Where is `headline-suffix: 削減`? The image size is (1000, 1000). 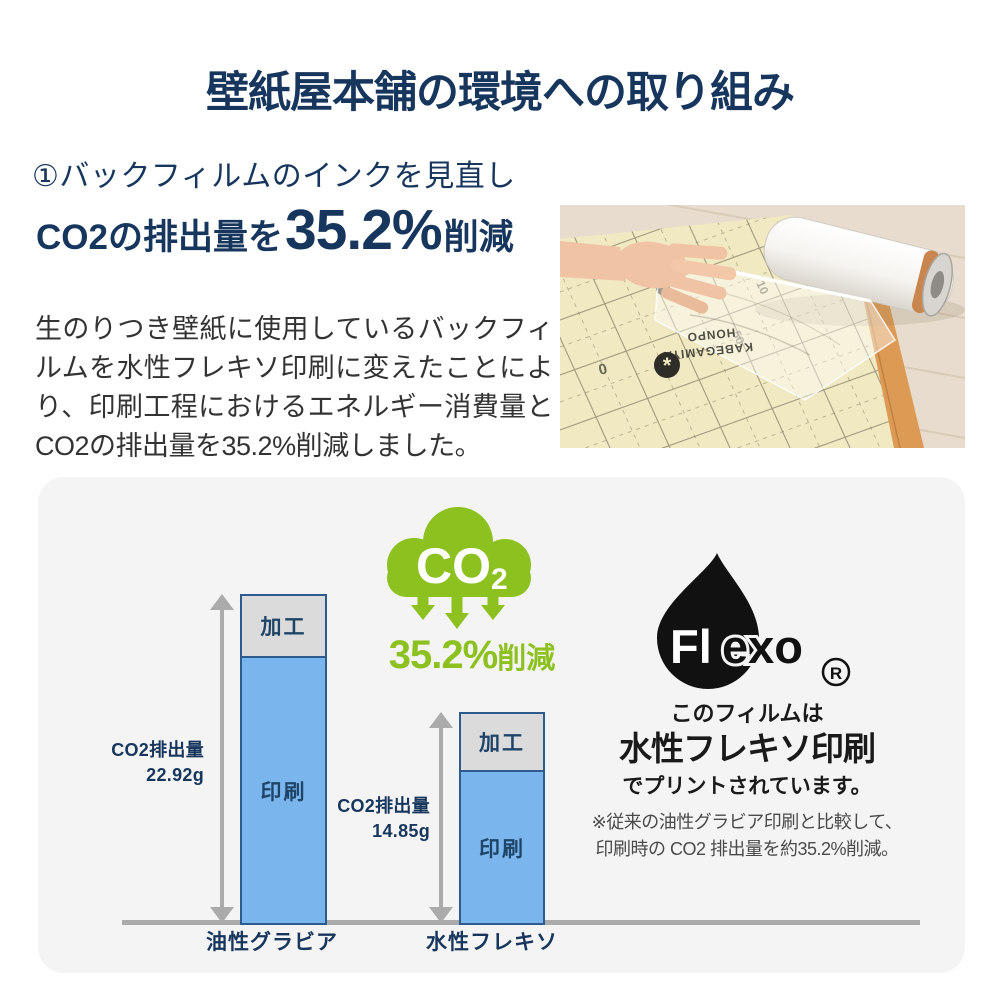 headline-suffix: 削減 is located at coordinates (478, 237).